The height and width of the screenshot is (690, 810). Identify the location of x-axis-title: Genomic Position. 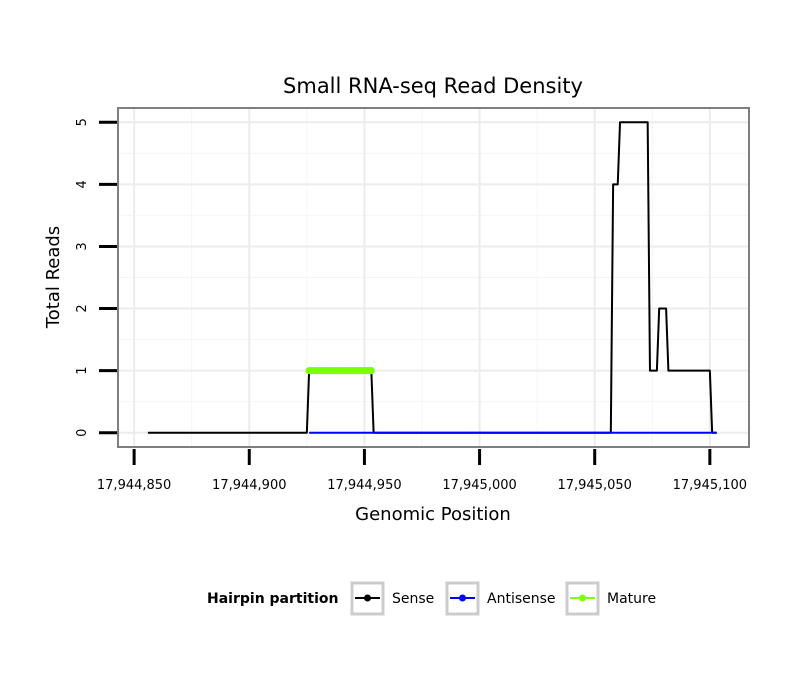
(433, 514).